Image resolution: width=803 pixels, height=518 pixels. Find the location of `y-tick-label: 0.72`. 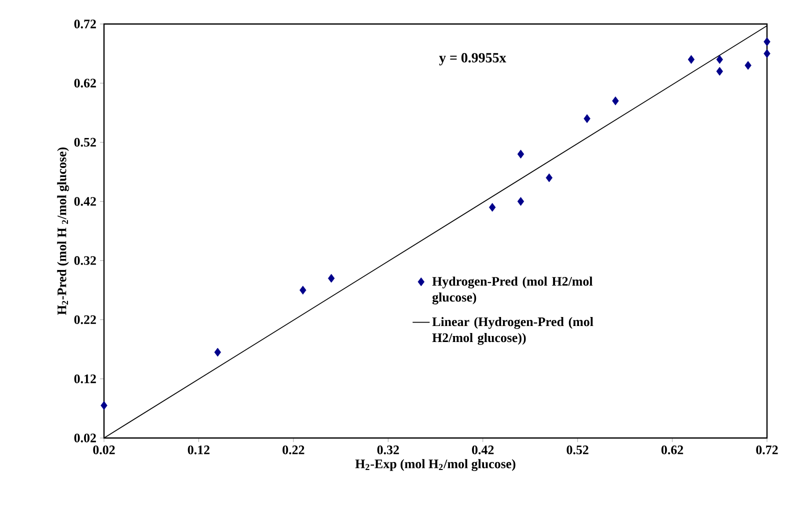

y-tick-label: 0.72 is located at coordinates (85, 24).